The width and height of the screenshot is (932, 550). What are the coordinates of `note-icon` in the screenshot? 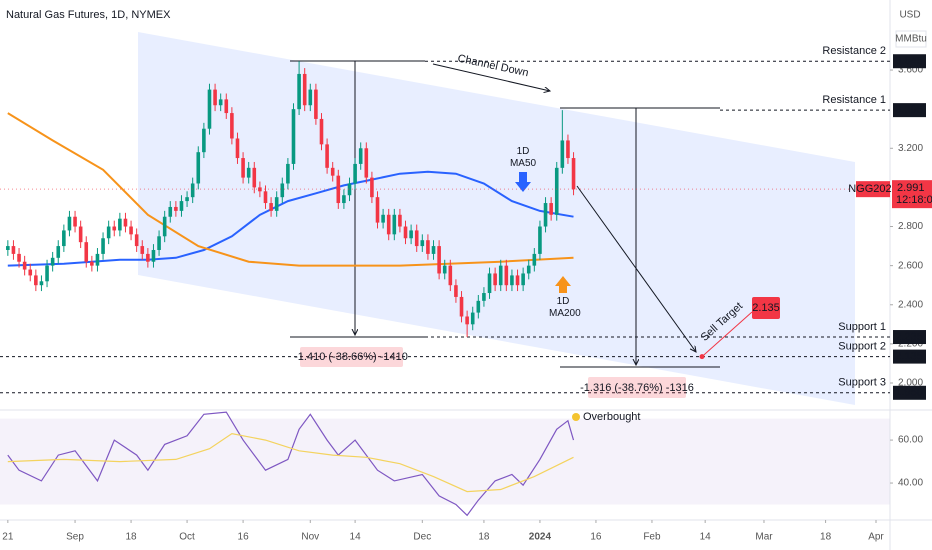 It's located at (576, 417).